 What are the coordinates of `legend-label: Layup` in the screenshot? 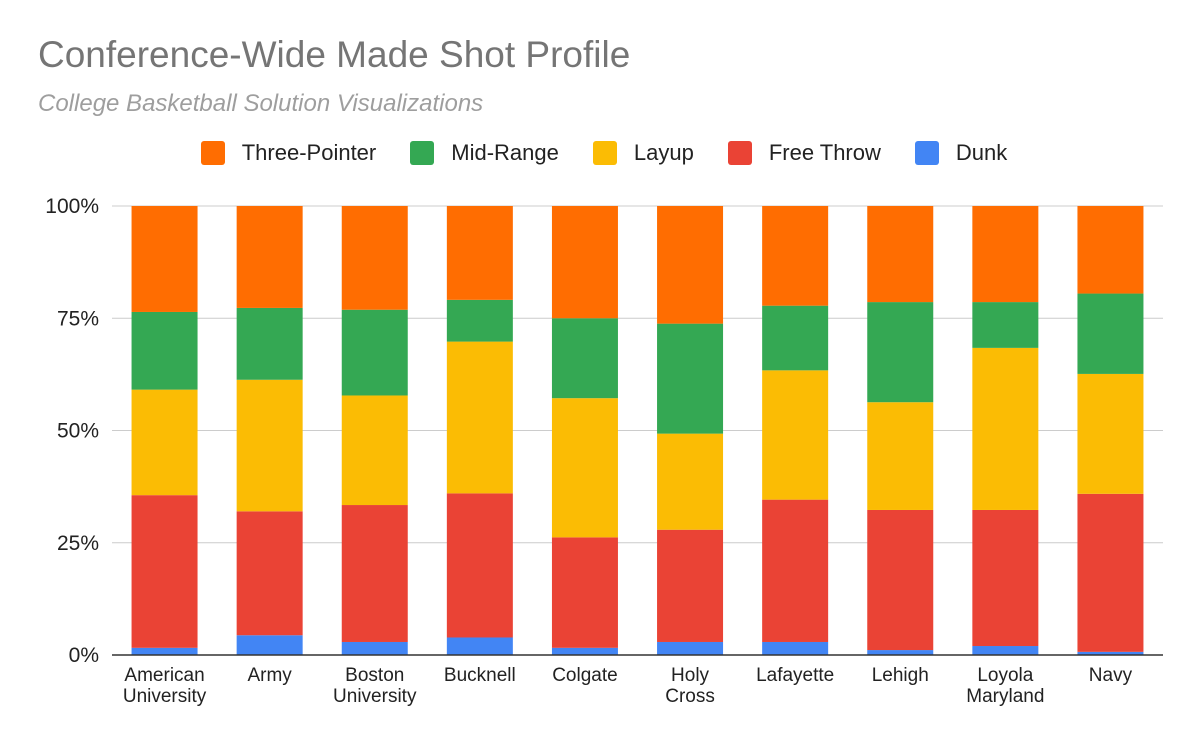 It's located at (663, 152).